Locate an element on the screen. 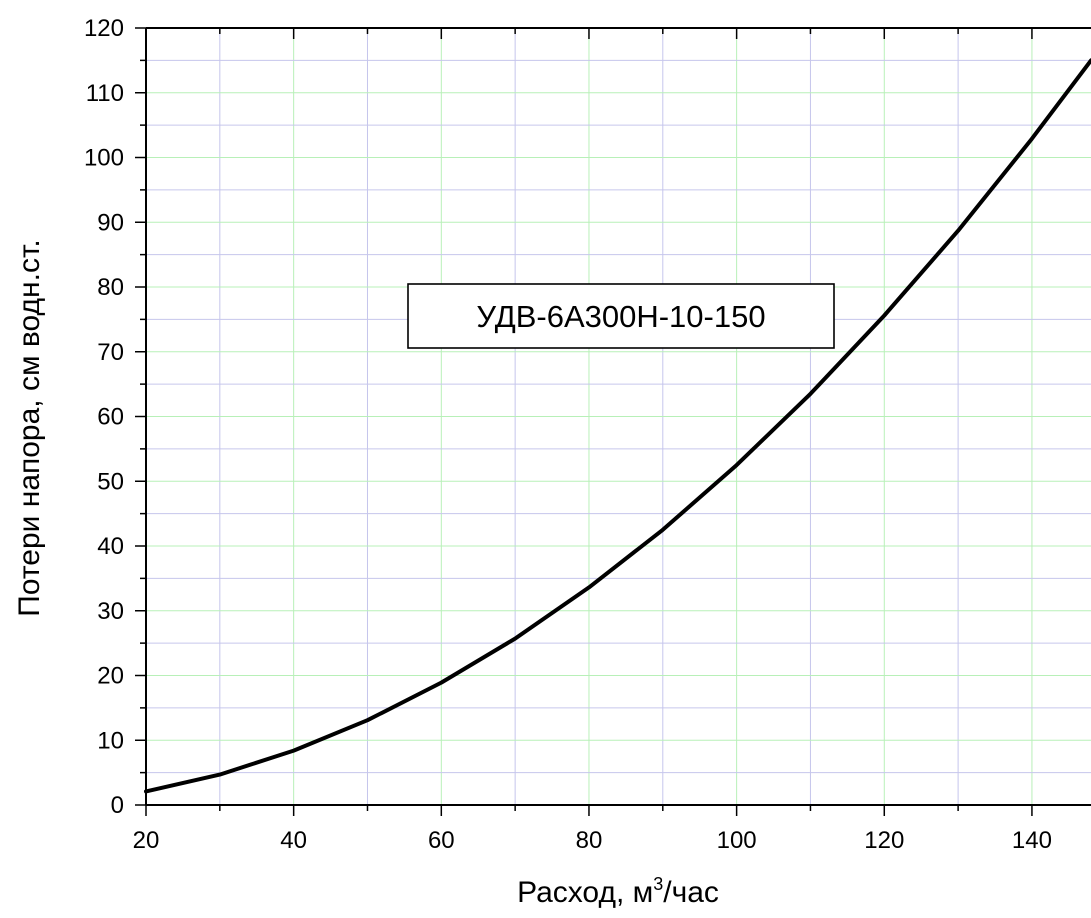 This screenshot has width=1091, height=918. y-tick-label: 10 is located at coordinates (110, 740).